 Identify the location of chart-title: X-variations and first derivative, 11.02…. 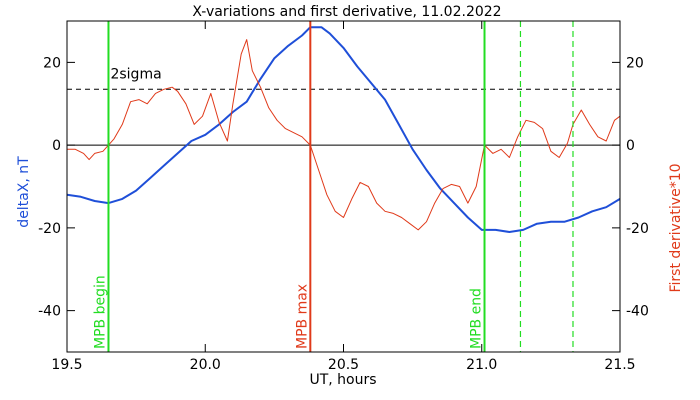
(346, 12).